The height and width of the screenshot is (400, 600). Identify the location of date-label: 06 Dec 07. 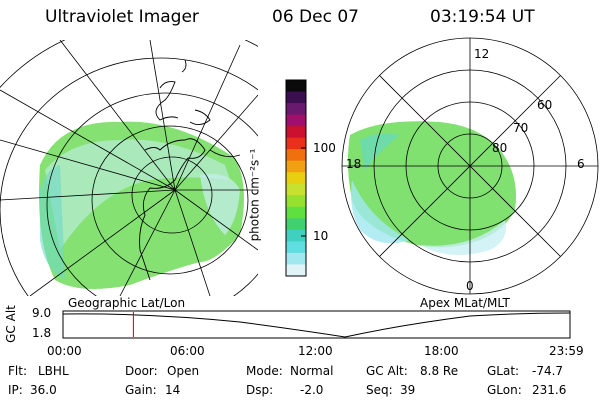
(315, 17).